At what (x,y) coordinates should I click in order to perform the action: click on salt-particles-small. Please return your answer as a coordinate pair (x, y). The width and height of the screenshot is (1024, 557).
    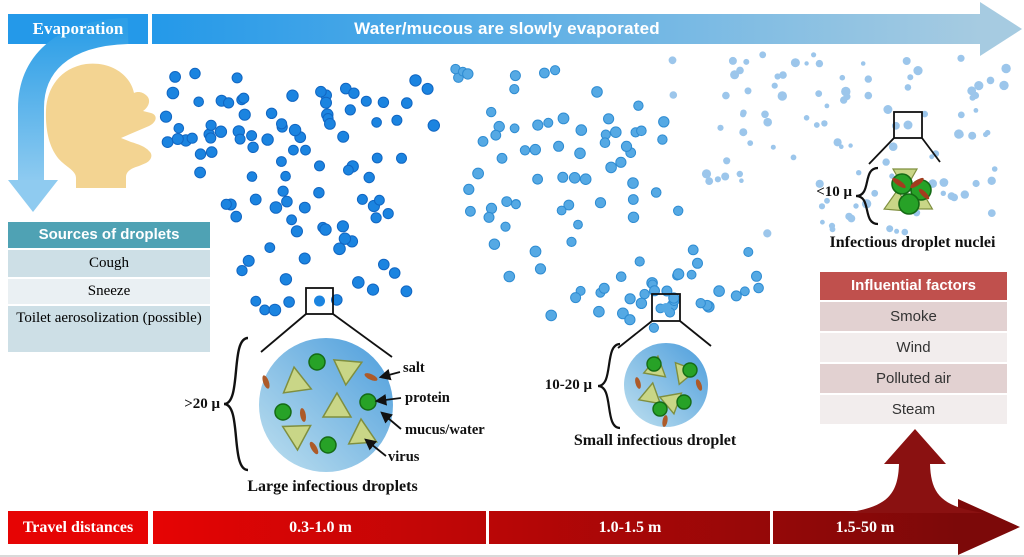
    Looking at the image, I should click on (669, 402).